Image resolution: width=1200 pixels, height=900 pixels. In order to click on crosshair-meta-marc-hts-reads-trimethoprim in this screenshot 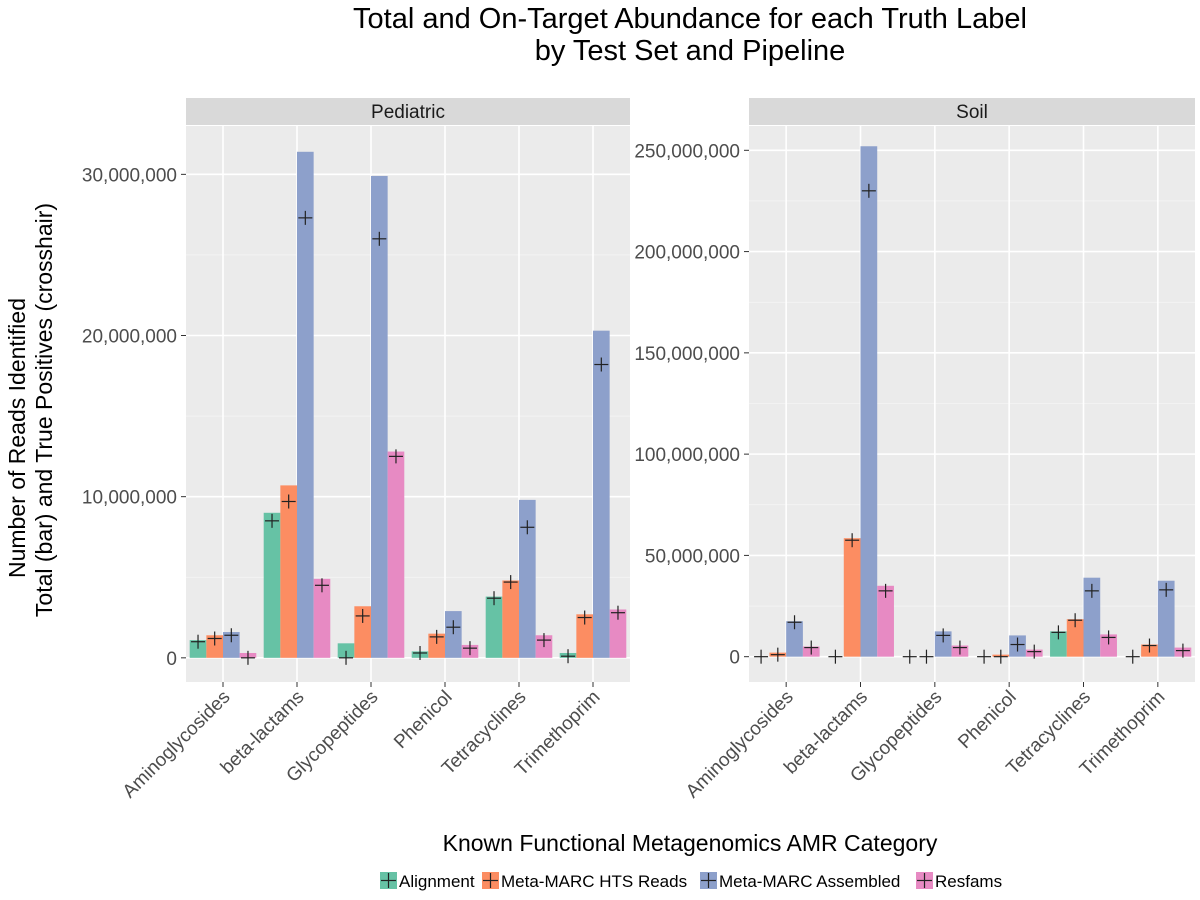, I will do `click(584, 617)`.